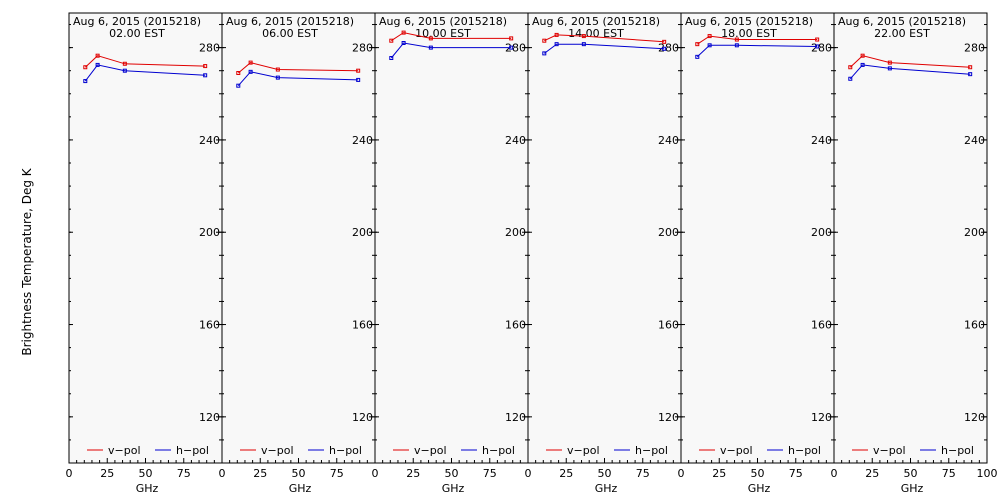  Describe the element at coordinates (290, 33) in the screenshot. I see `panel-subtitle: 06.00 EST` at that location.